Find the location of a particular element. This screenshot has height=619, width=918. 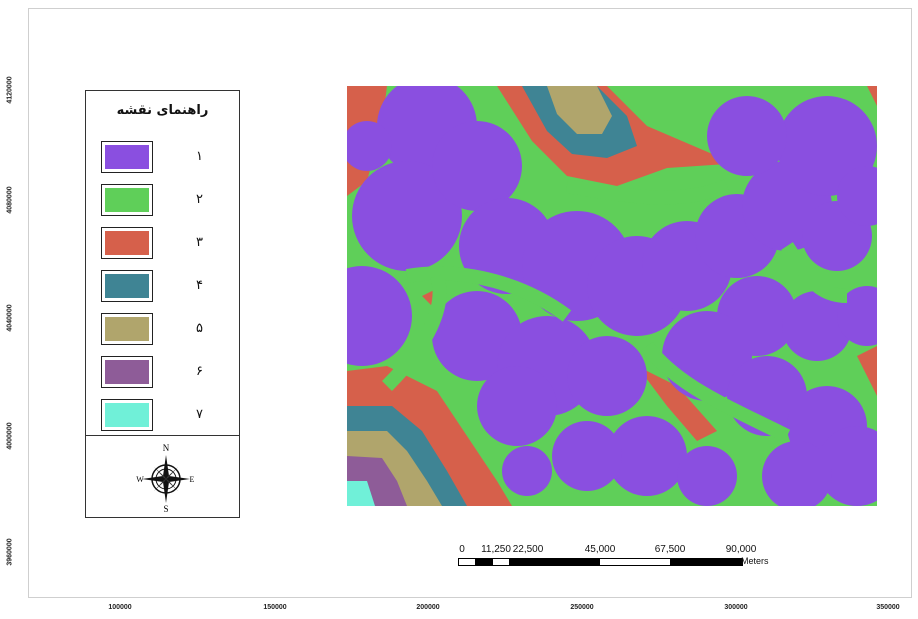

compass-w-label: W is located at coordinates (140, 479).